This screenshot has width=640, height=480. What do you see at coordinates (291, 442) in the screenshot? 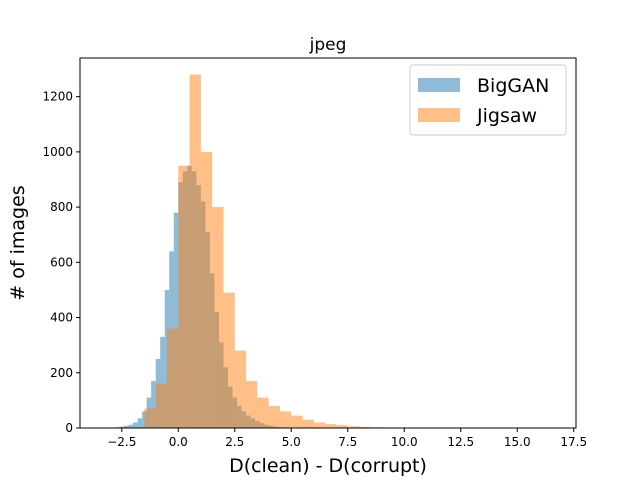
I see `x-tick-label: 5.0` at bounding box center [291, 442].